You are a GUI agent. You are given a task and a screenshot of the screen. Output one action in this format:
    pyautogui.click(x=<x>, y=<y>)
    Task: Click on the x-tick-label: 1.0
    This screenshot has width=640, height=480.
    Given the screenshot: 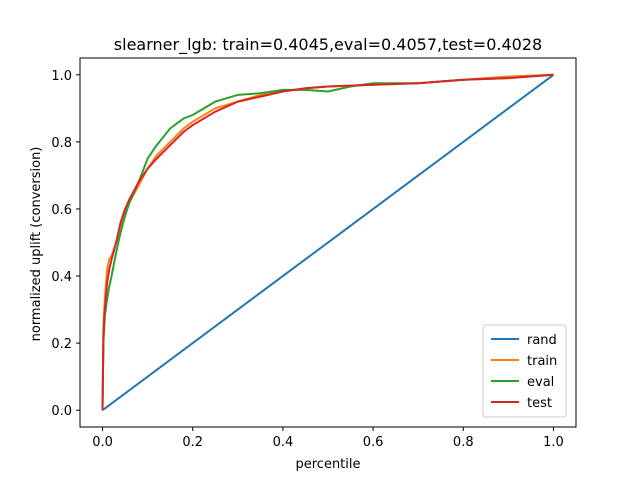 What is the action you would take?
    pyautogui.click(x=553, y=442)
    